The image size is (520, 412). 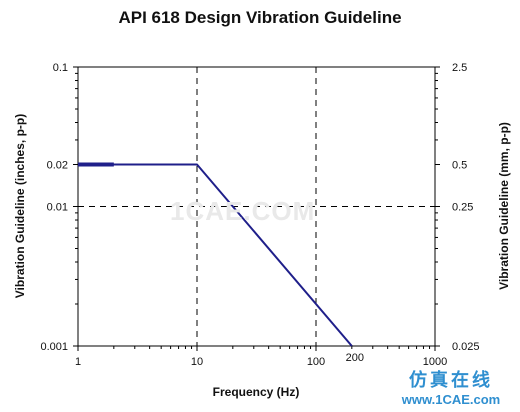 I want to click on x-tick-label-1: 1, so click(x=78, y=362).